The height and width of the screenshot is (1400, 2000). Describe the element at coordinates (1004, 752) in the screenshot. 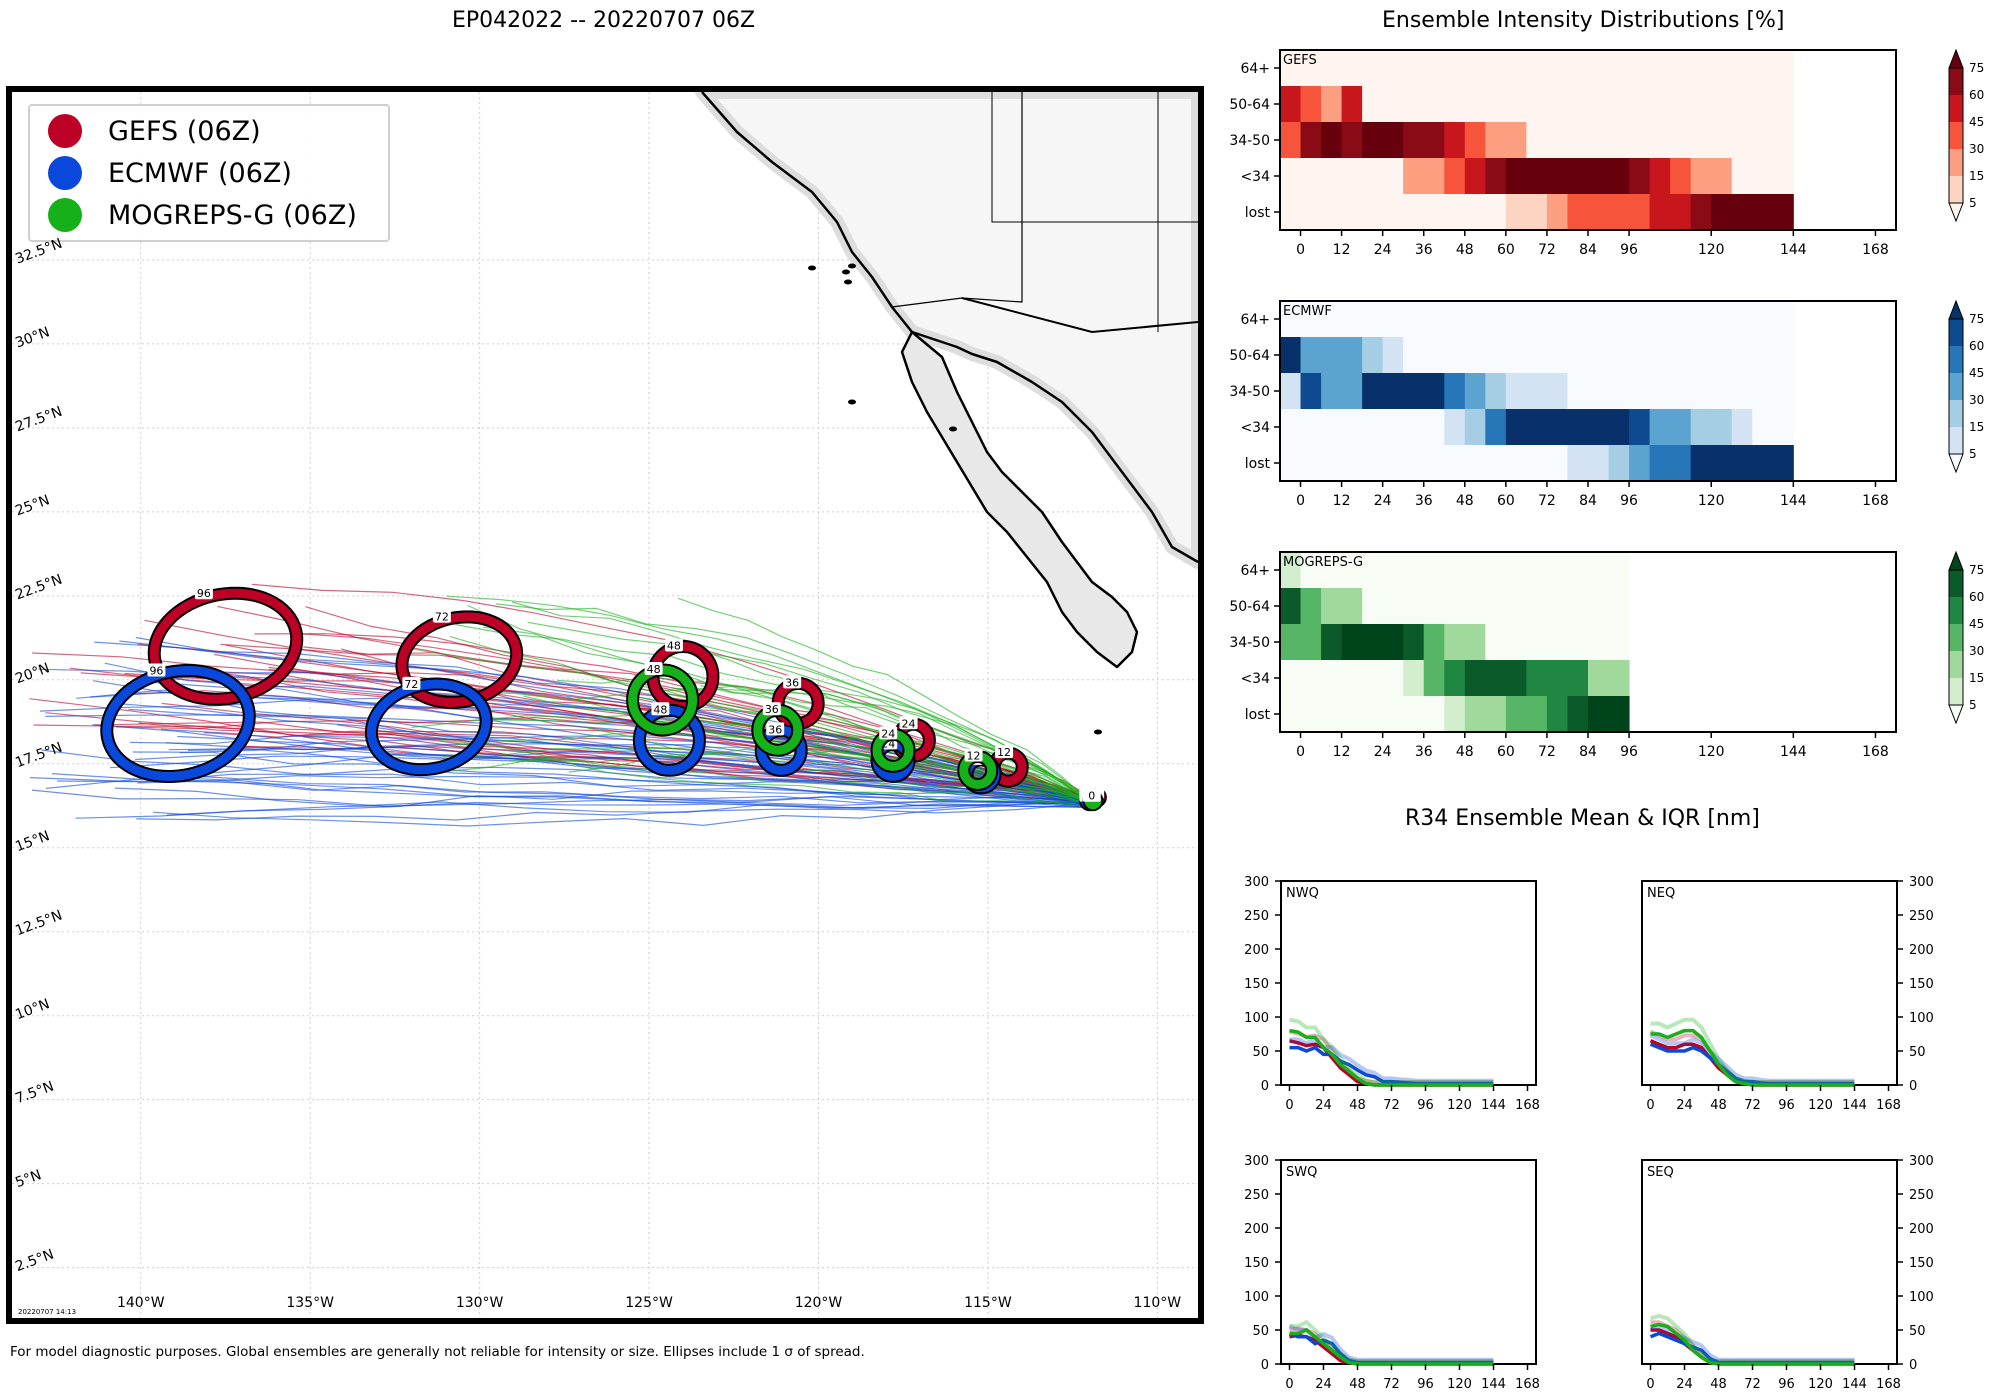

I see `ellipse-hour-label: 12` at that location.